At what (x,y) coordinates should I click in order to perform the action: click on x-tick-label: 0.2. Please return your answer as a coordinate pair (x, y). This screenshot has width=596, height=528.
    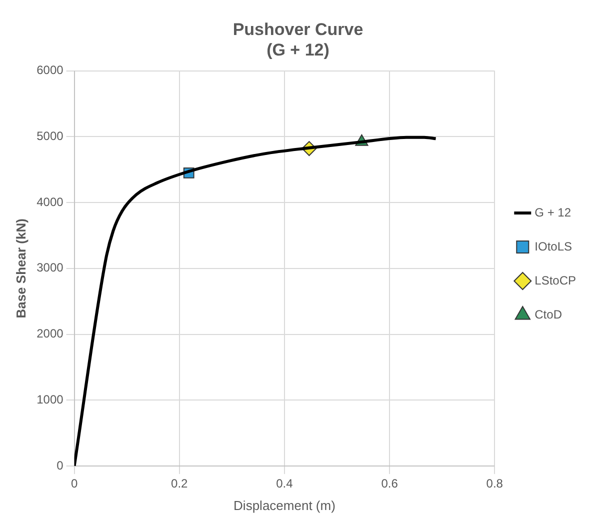
    Looking at the image, I should click on (179, 483).